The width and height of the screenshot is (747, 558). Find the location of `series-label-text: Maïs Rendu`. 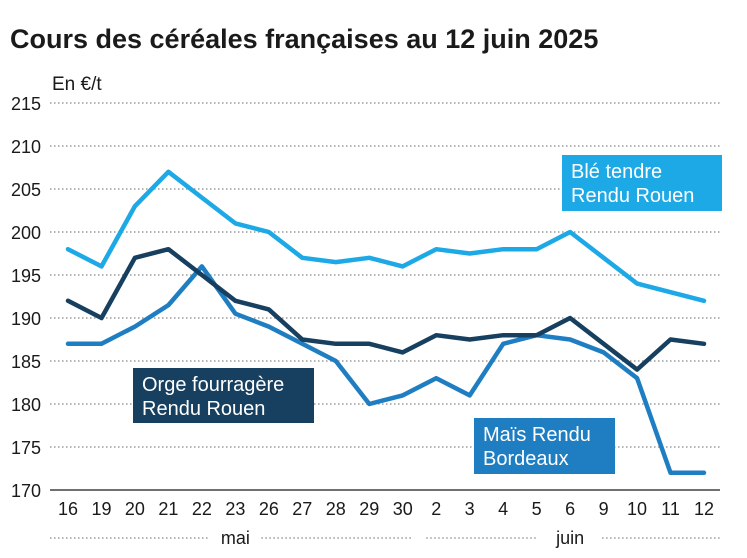

series-label-text: Maïs Rendu is located at coordinates (537, 435).